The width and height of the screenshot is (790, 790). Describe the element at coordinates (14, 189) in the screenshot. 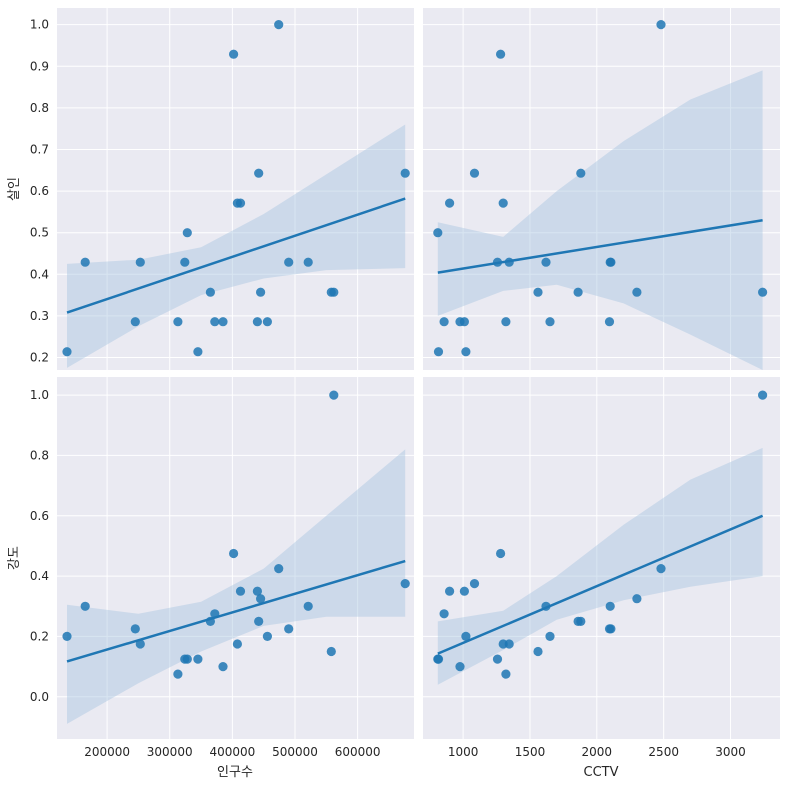

I see `y-axis-label-murder: 살인` at that location.